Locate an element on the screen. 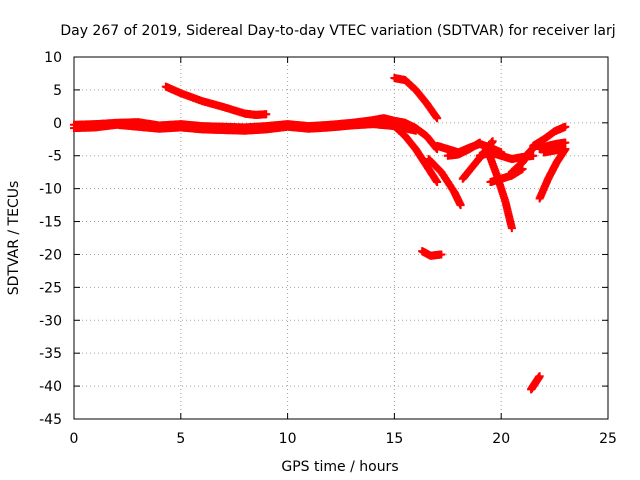  y-tick-label: -30 is located at coordinates (50, 321).